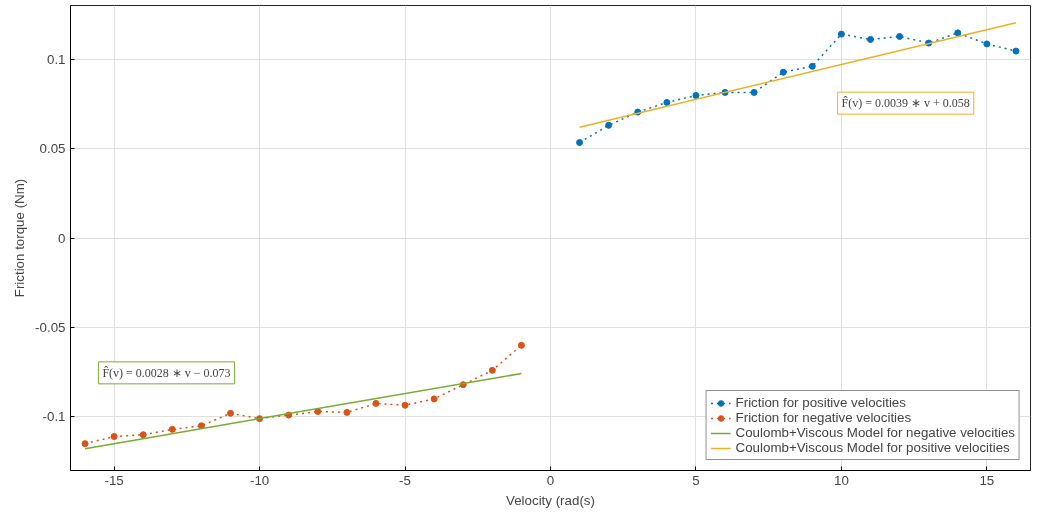 The height and width of the screenshot is (515, 1046). What do you see at coordinates (20, 238) in the screenshot?
I see `y-axis-title: Friction torque (Nm)` at bounding box center [20, 238].